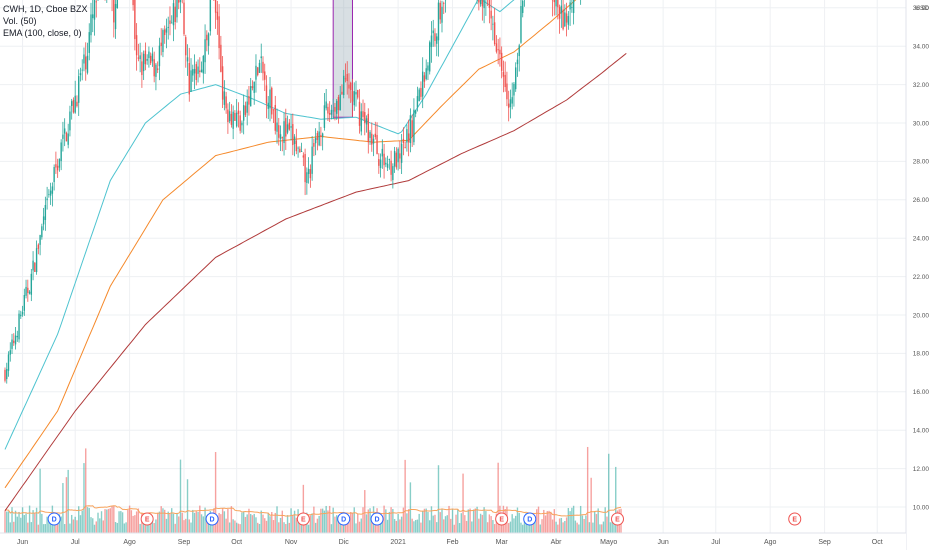 This screenshot has width=932, height=550. I want to click on dividend-label: D, so click(529, 520).